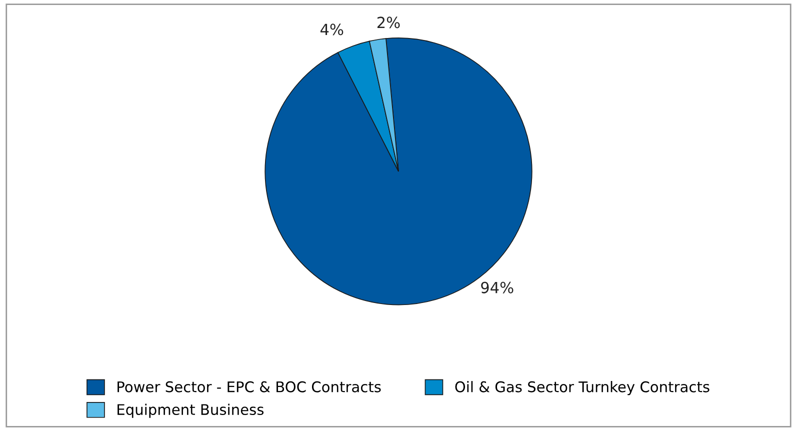 The height and width of the screenshot is (431, 797). I want to click on legend-label: Equipment Business, so click(191, 411).